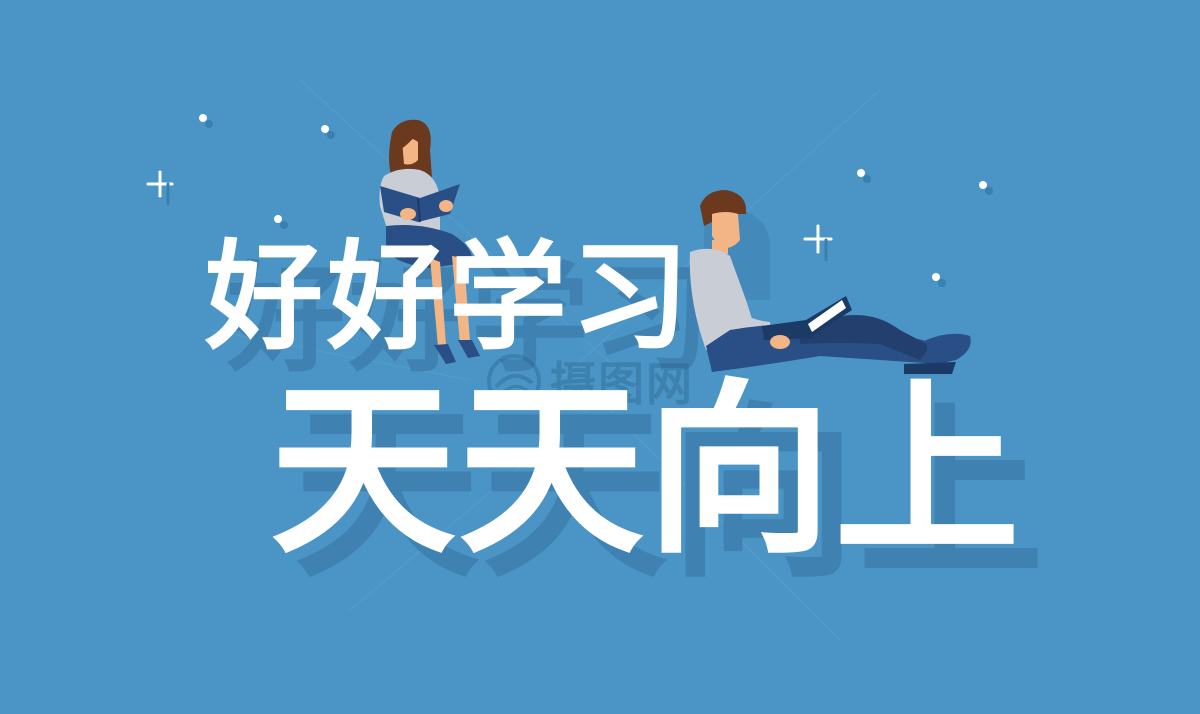 The height and width of the screenshot is (714, 1200). I want to click on headline-line1: 好好学习 好好学习, so click(458, 308).